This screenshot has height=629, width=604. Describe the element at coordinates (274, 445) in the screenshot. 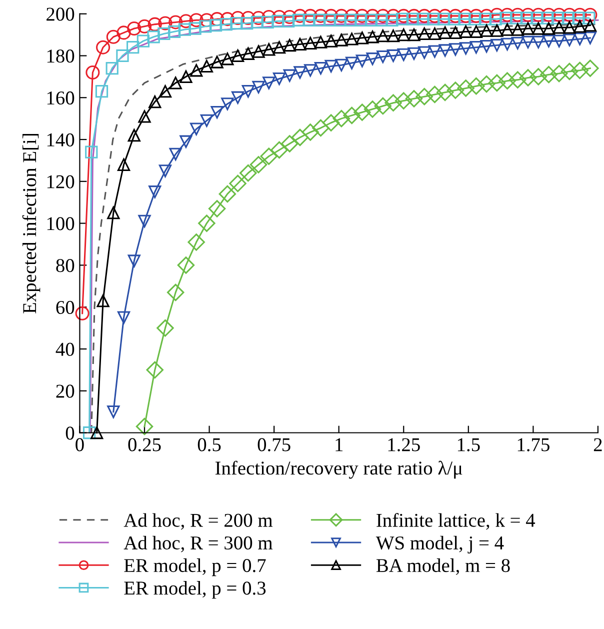

I see `x-tick-label: 0.75` at that location.